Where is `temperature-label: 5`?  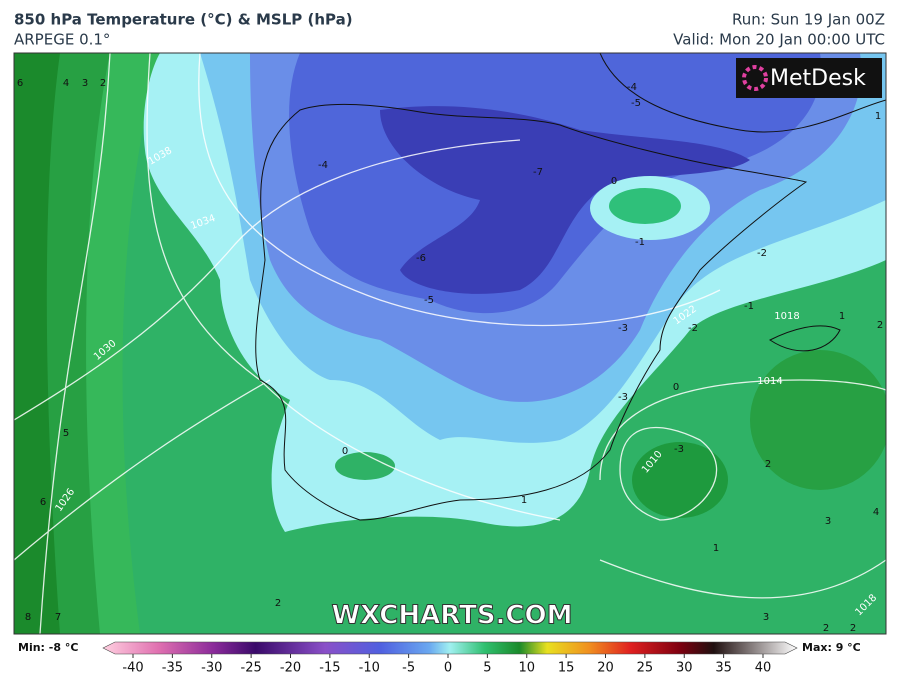
temperature-label: 5 is located at coordinates (66, 433).